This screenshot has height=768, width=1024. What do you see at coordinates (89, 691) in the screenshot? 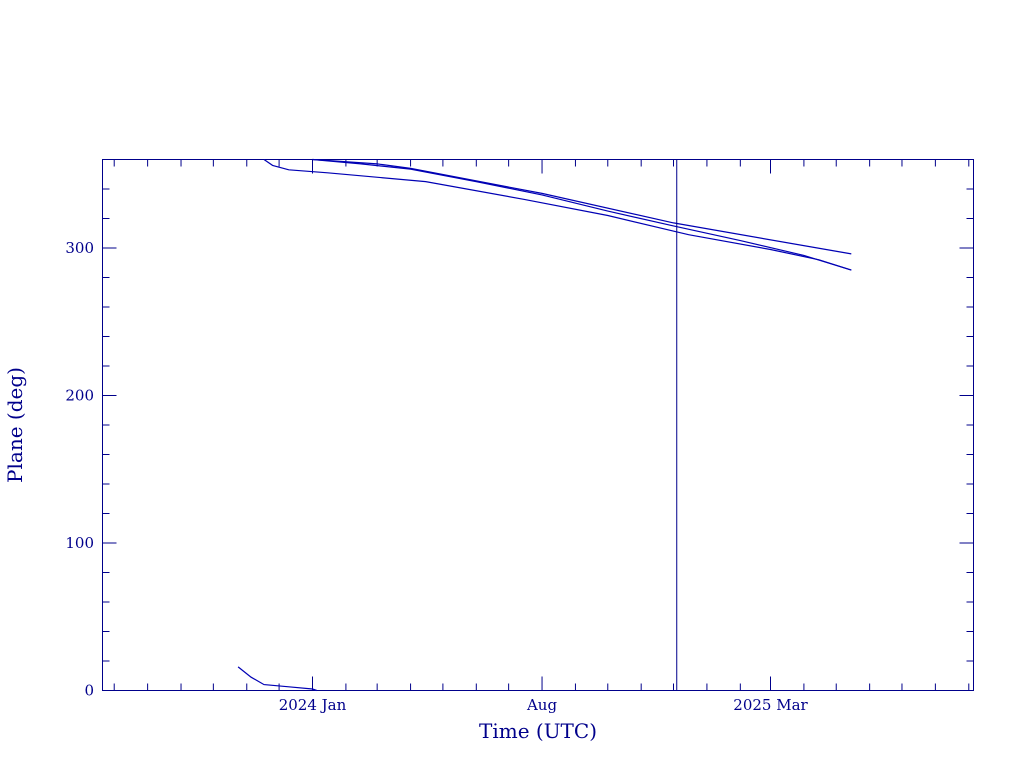
I see `y-tick-label: 0` at bounding box center [89, 691].